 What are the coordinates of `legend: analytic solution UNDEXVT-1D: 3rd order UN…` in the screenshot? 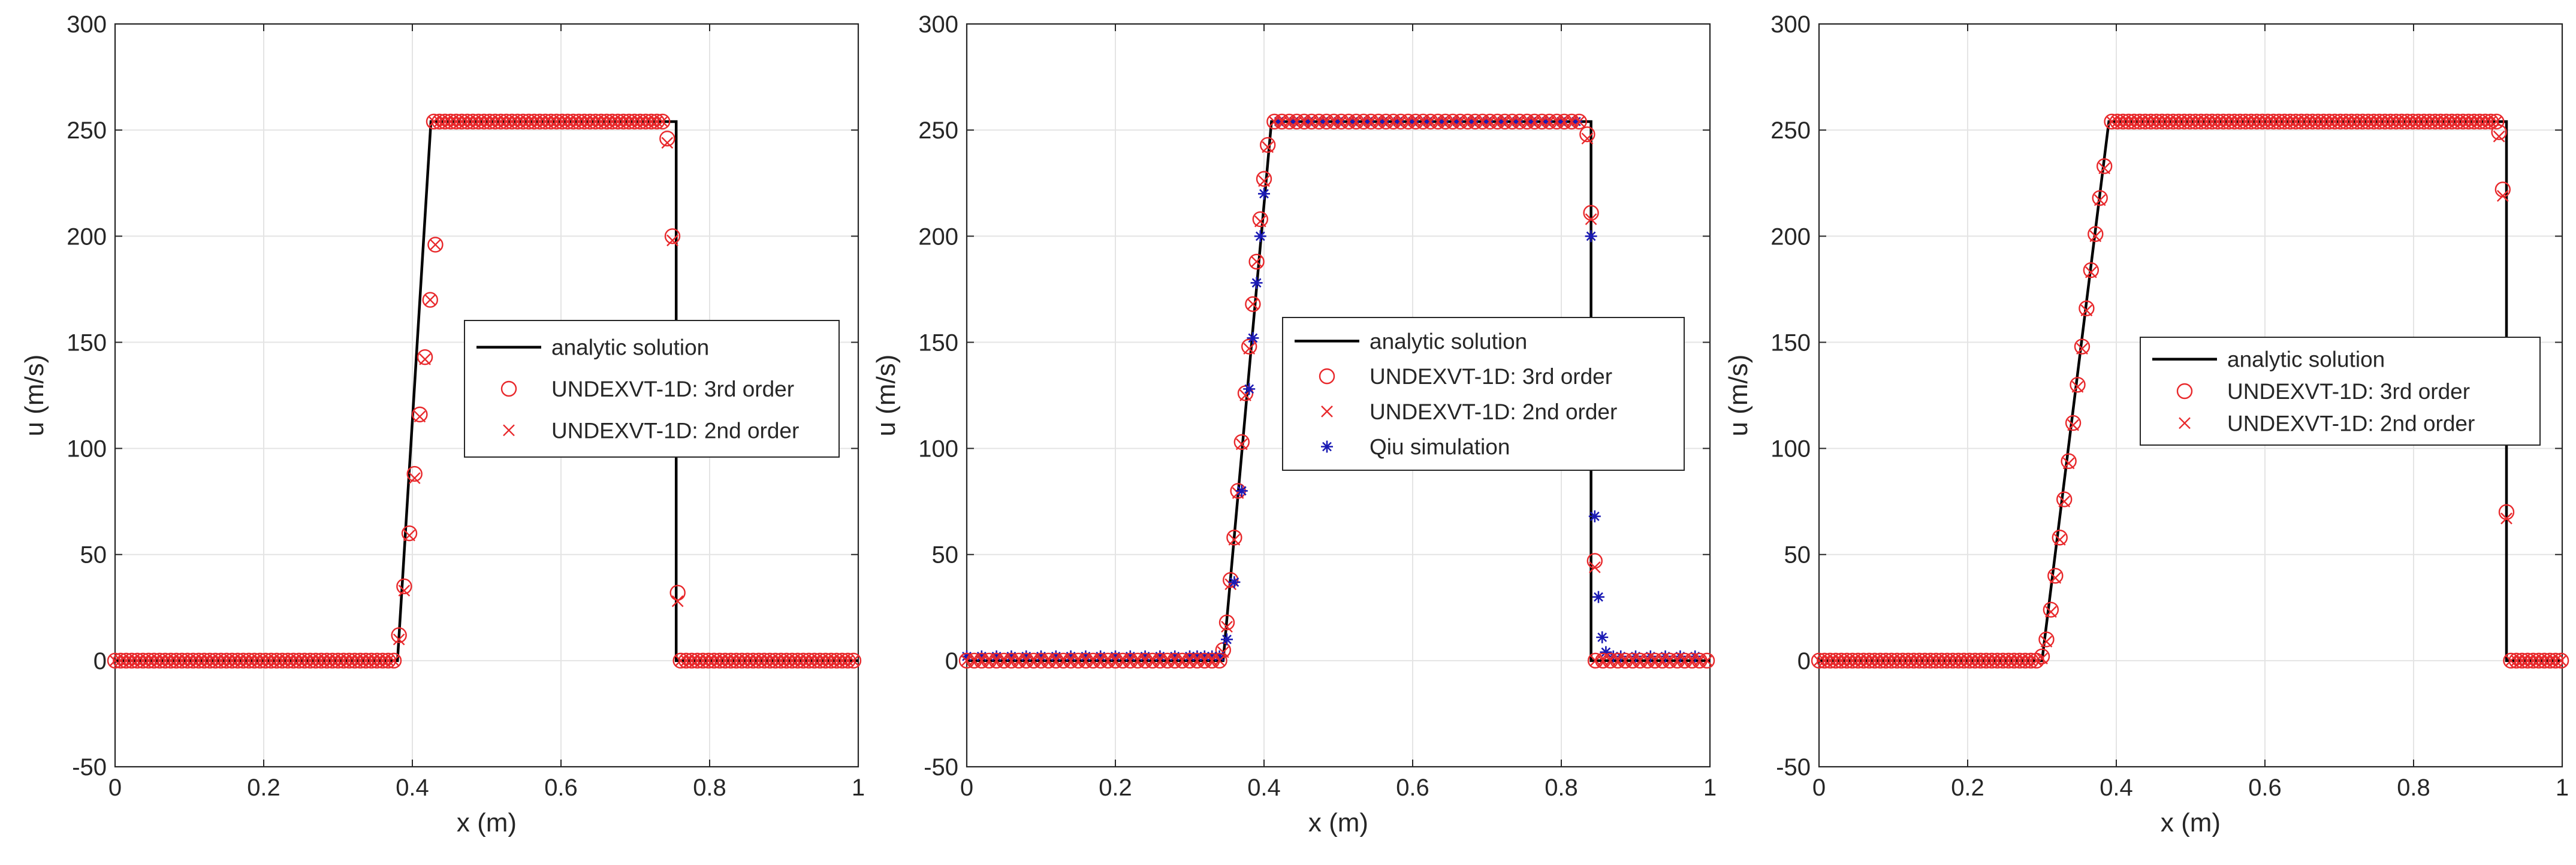 It's located at (652, 389).